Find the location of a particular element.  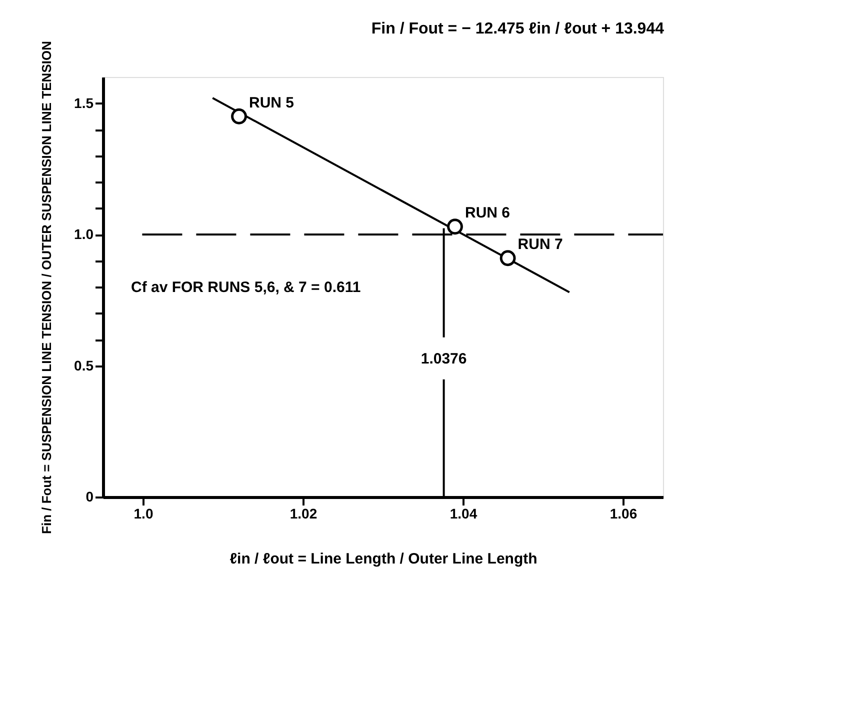

chart-title: Fin / Fout = − 12.475 ℓin / ℓout + 13.944 is located at coordinates (517, 29).